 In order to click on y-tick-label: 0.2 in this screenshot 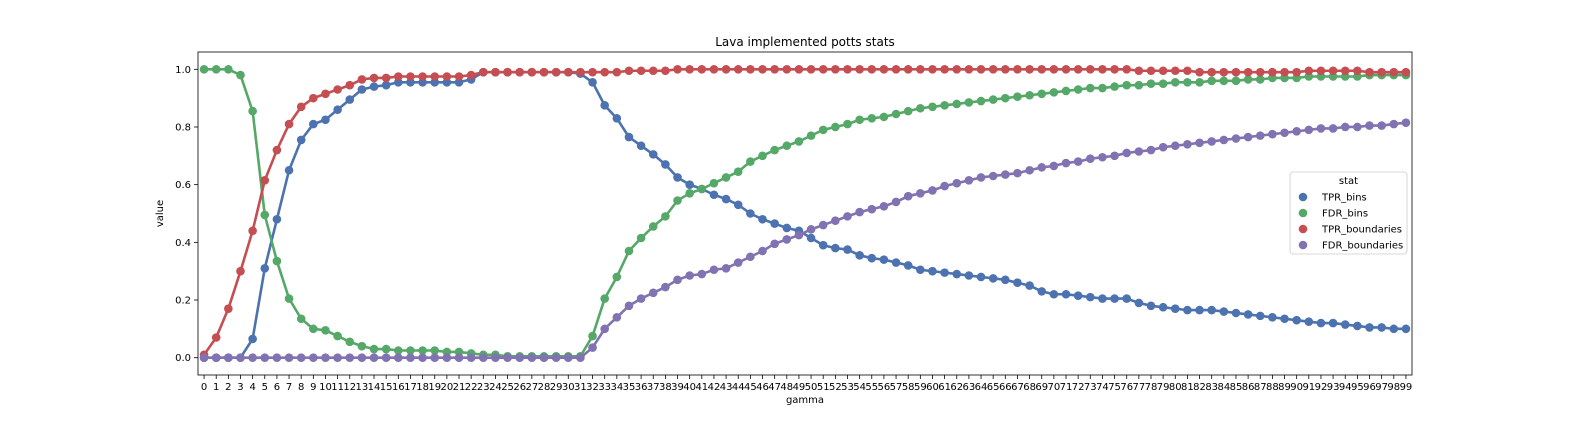, I will do `click(183, 301)`.